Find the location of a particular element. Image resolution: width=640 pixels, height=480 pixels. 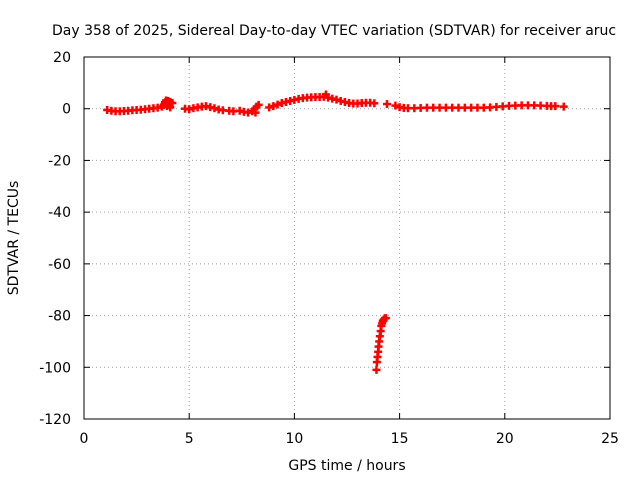

x-tick-label: 5 is located at coordinates (189, 439).